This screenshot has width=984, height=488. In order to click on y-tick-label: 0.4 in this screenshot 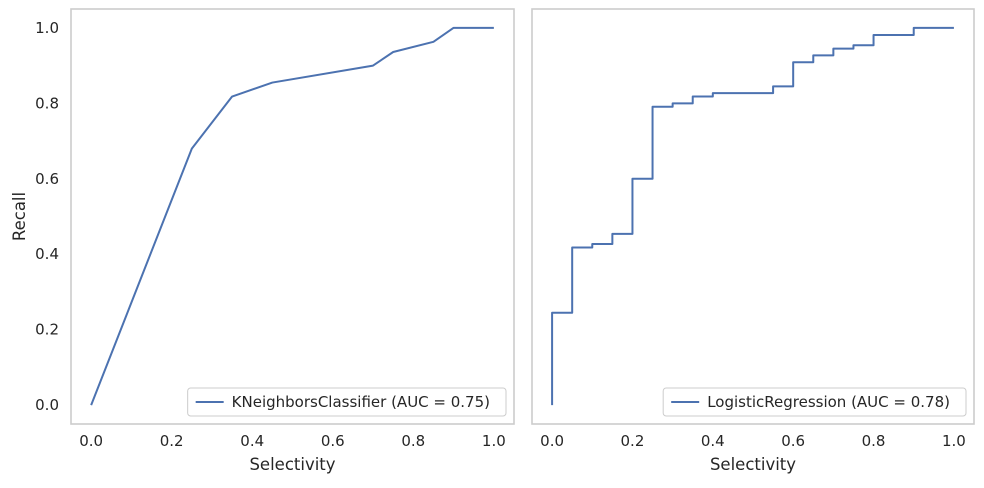, I will do `click(47, 254)`.